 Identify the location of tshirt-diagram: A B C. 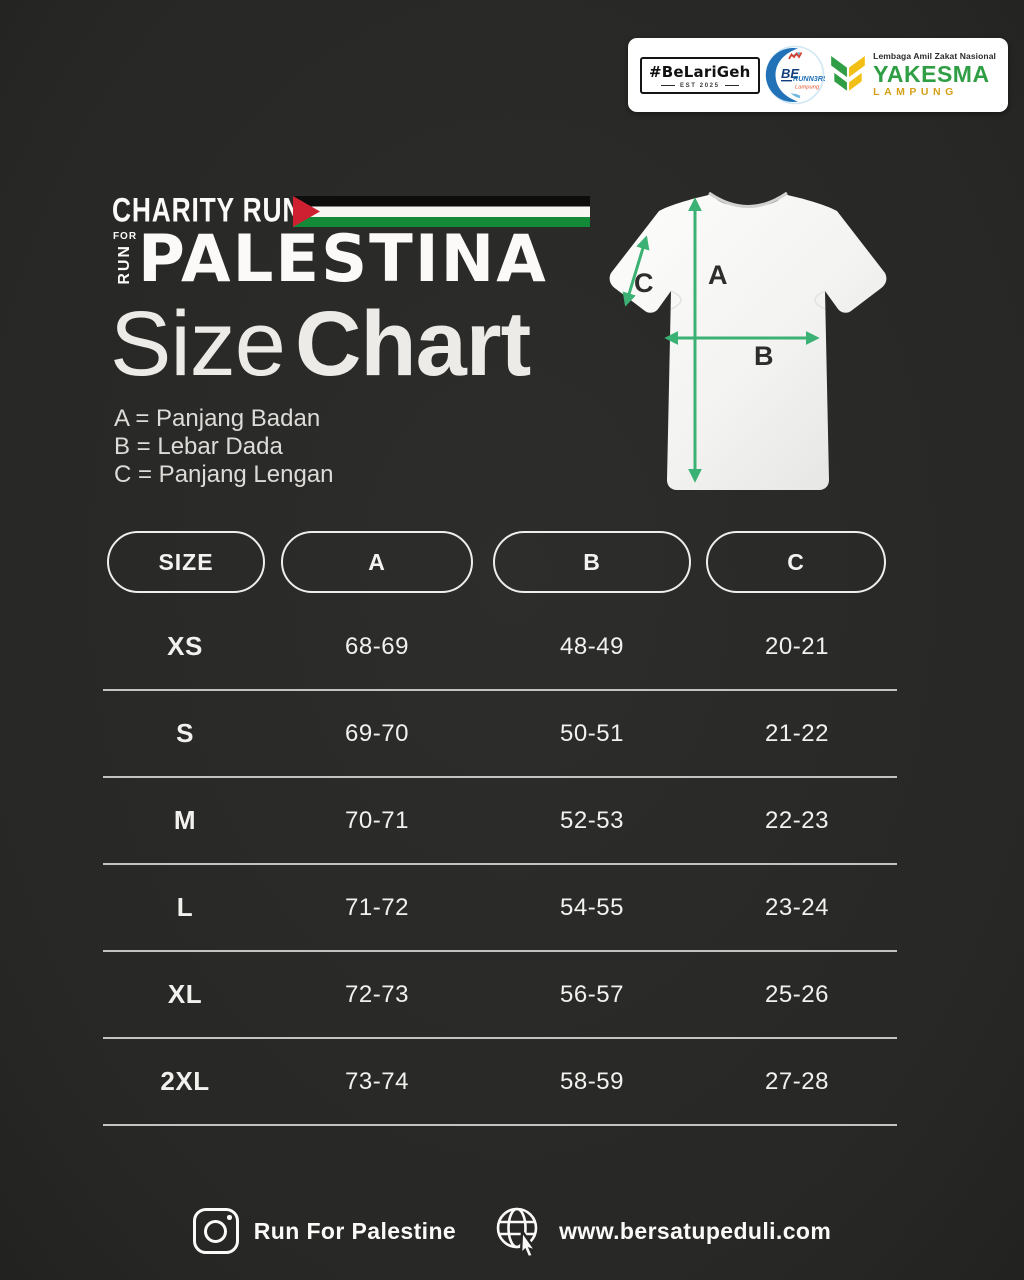
(748, 340).